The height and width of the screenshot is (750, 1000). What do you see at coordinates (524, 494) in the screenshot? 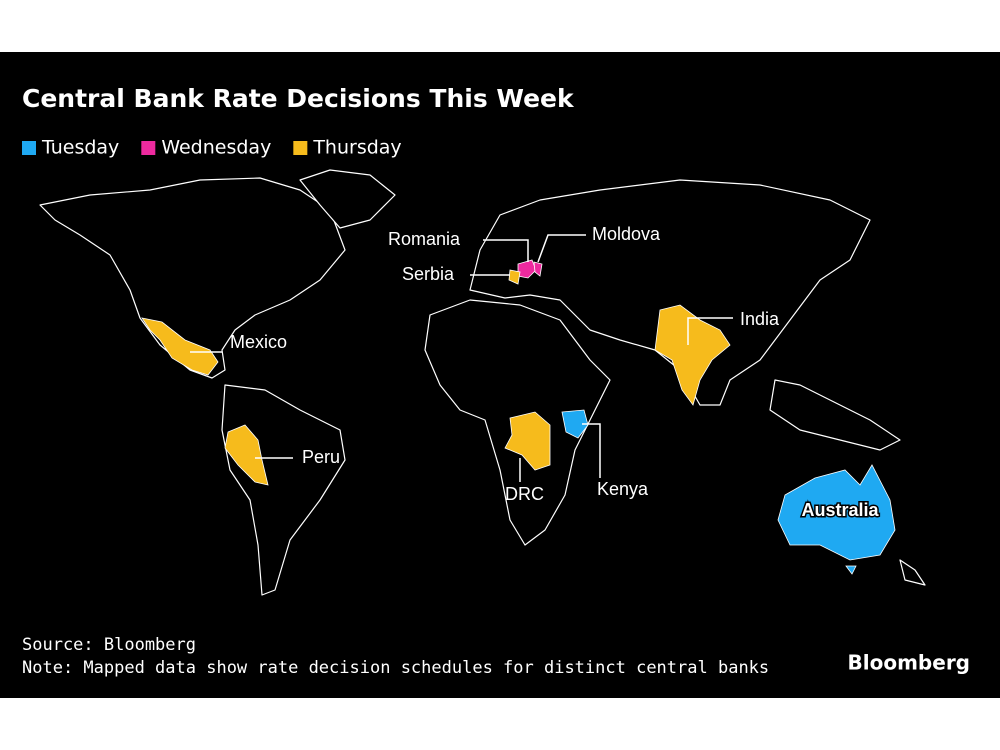
I see `country-label: DRC` at bounding box center [524, 494].